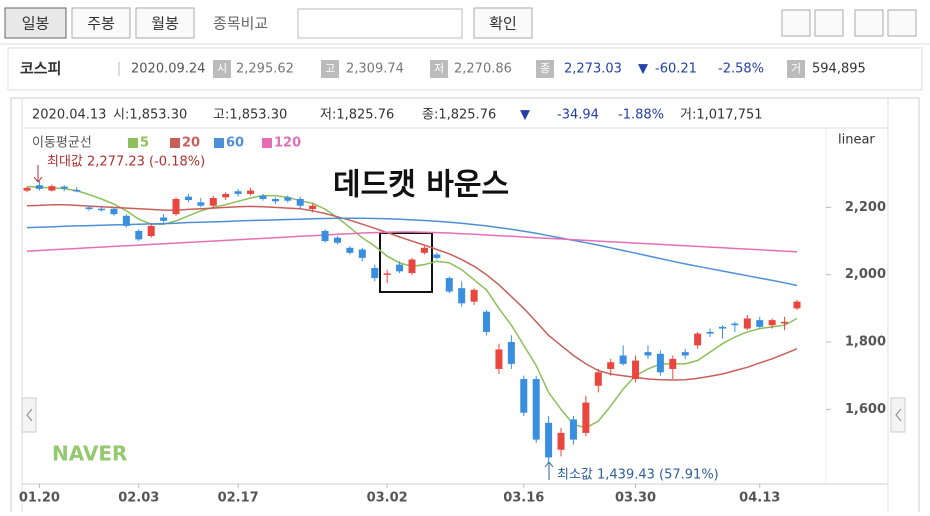  Describe the element at coordinates (35, 23) in the screenshot. I see `button-day` at that location.